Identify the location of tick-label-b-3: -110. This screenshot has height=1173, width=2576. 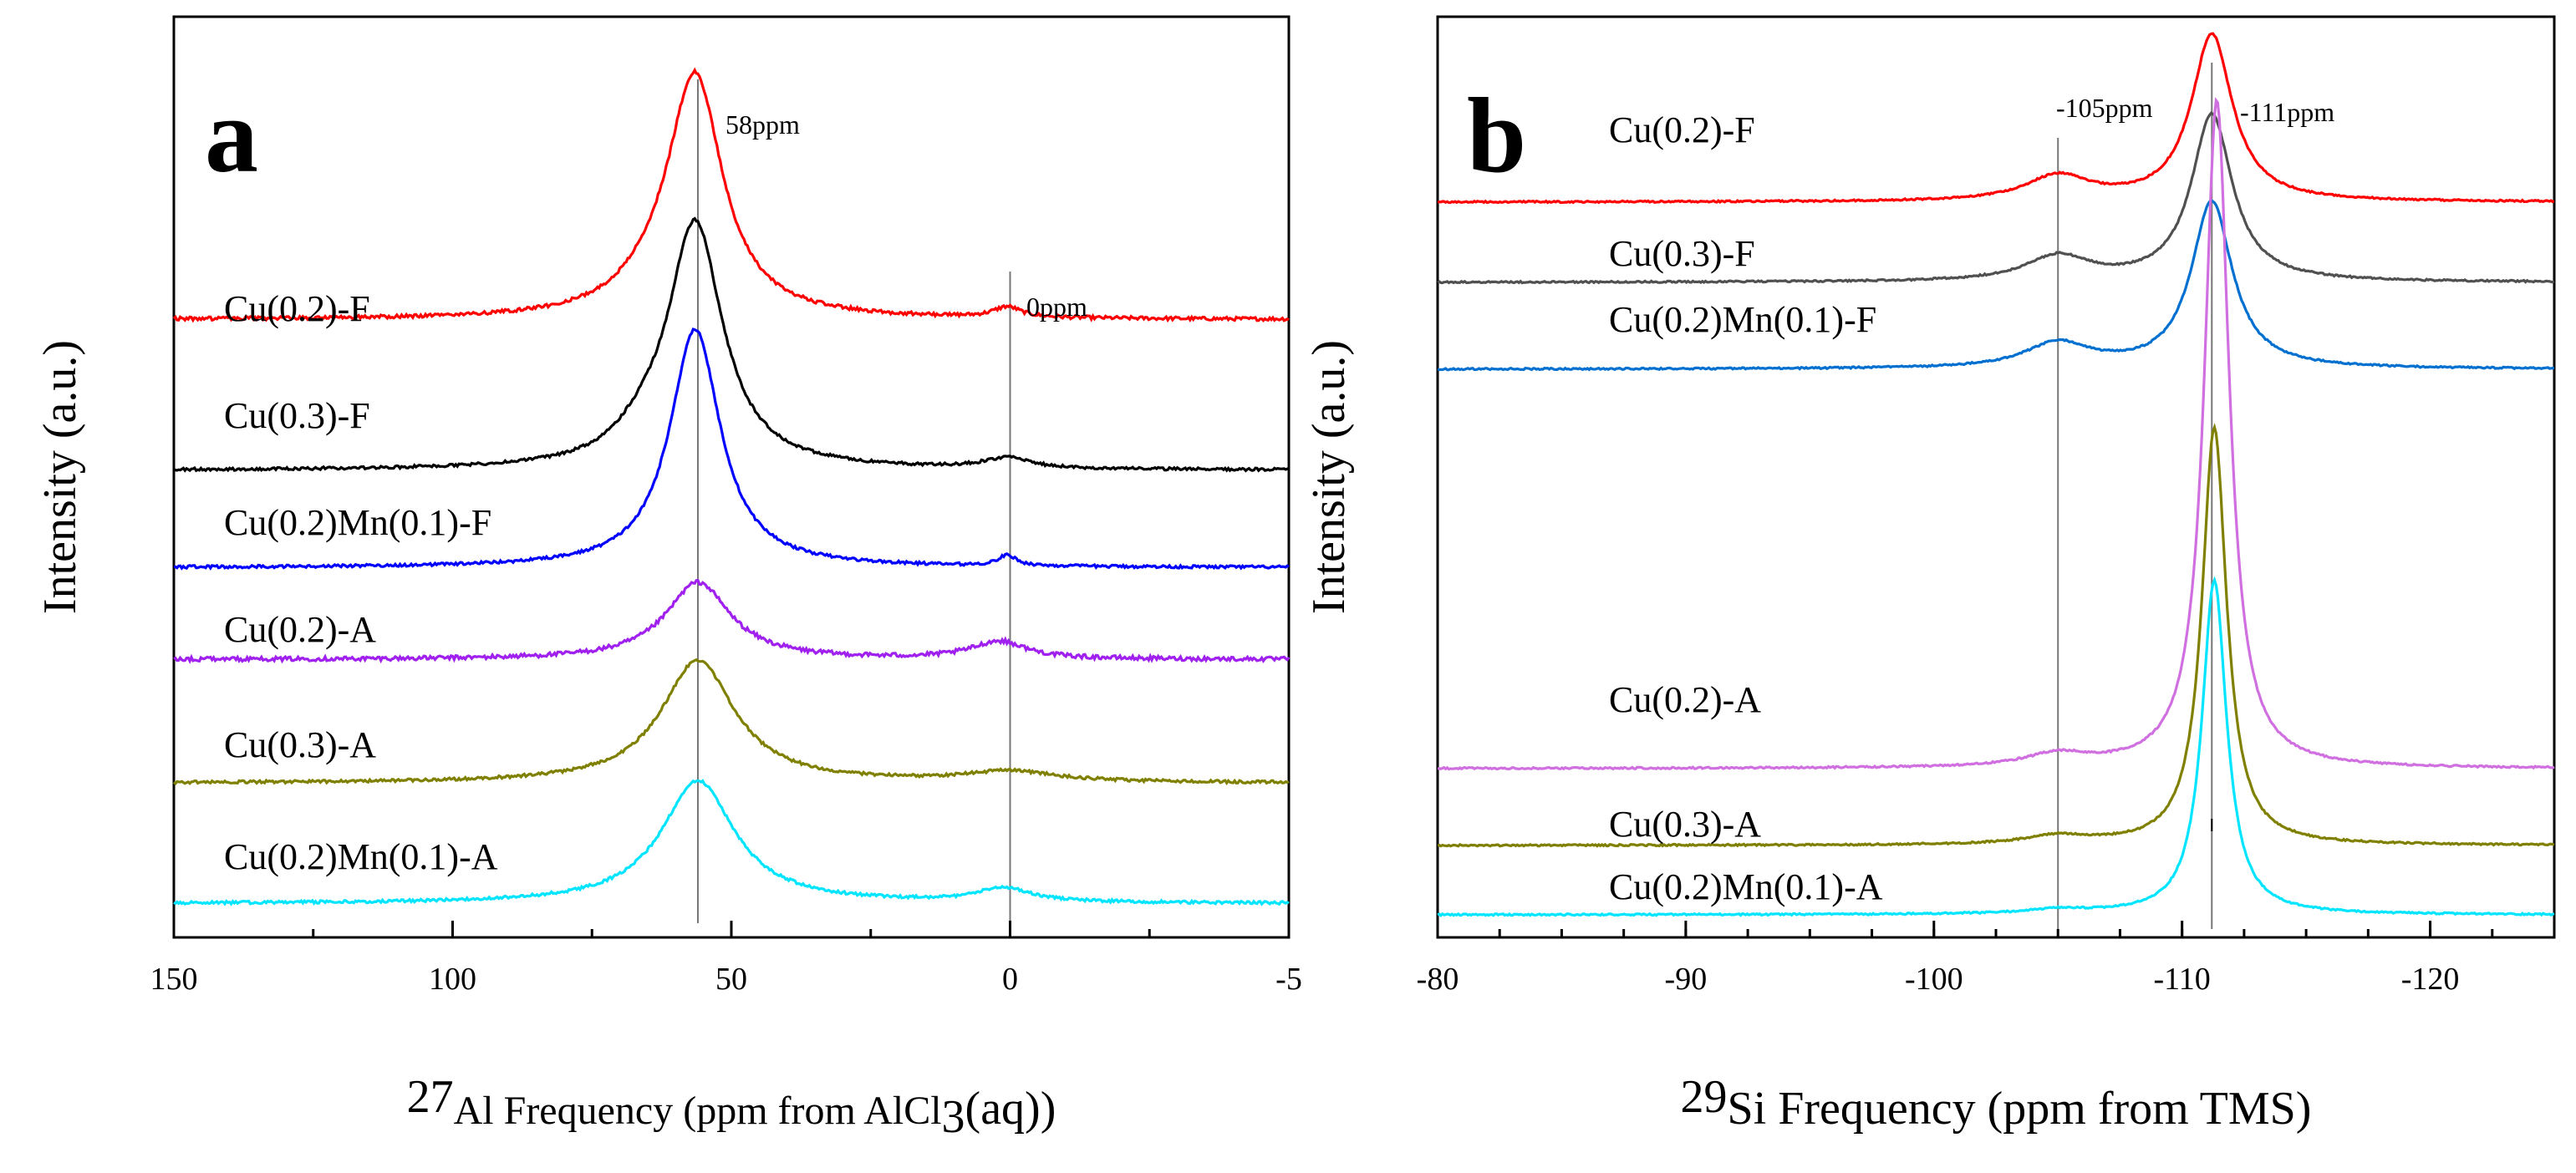
(2182, 979).